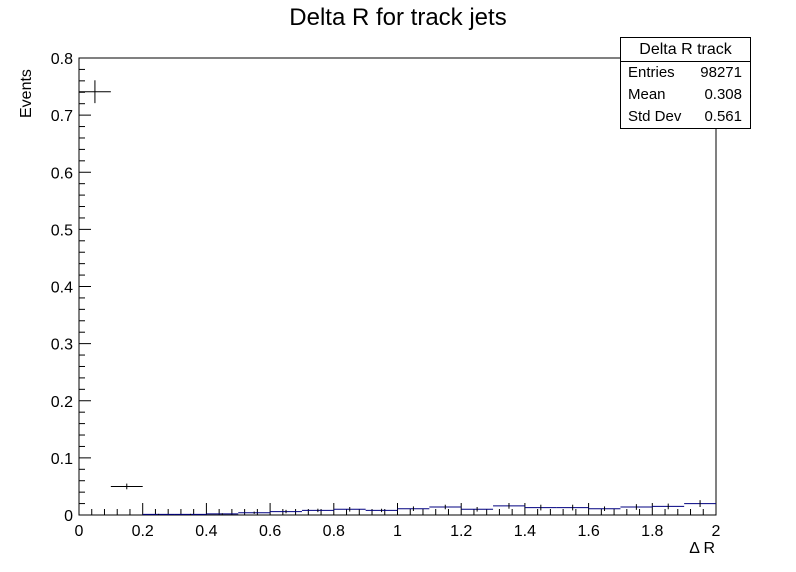 The height and width of the screenshot is (572, 796). I want to click on y-tick-label: 0.3, so click(62, 345).